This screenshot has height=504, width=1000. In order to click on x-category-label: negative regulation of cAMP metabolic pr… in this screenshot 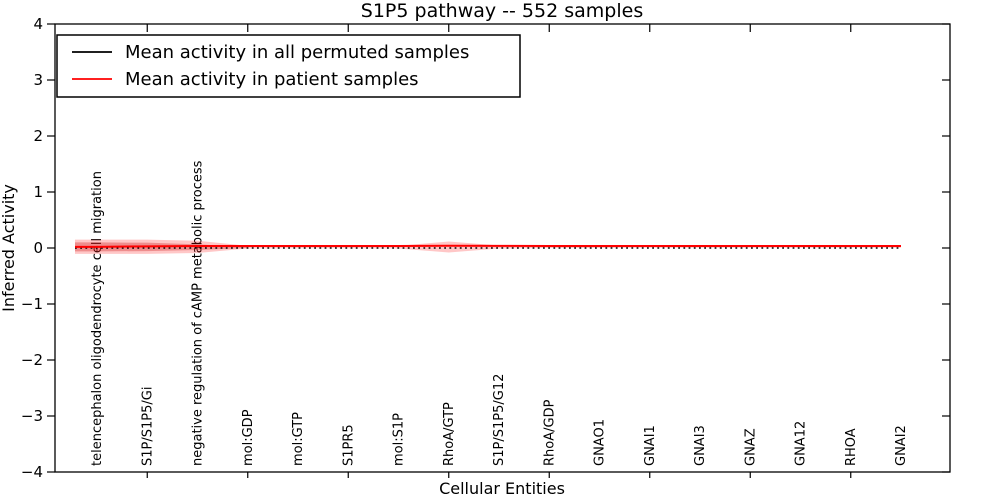, I will do `click(198, 313)`.